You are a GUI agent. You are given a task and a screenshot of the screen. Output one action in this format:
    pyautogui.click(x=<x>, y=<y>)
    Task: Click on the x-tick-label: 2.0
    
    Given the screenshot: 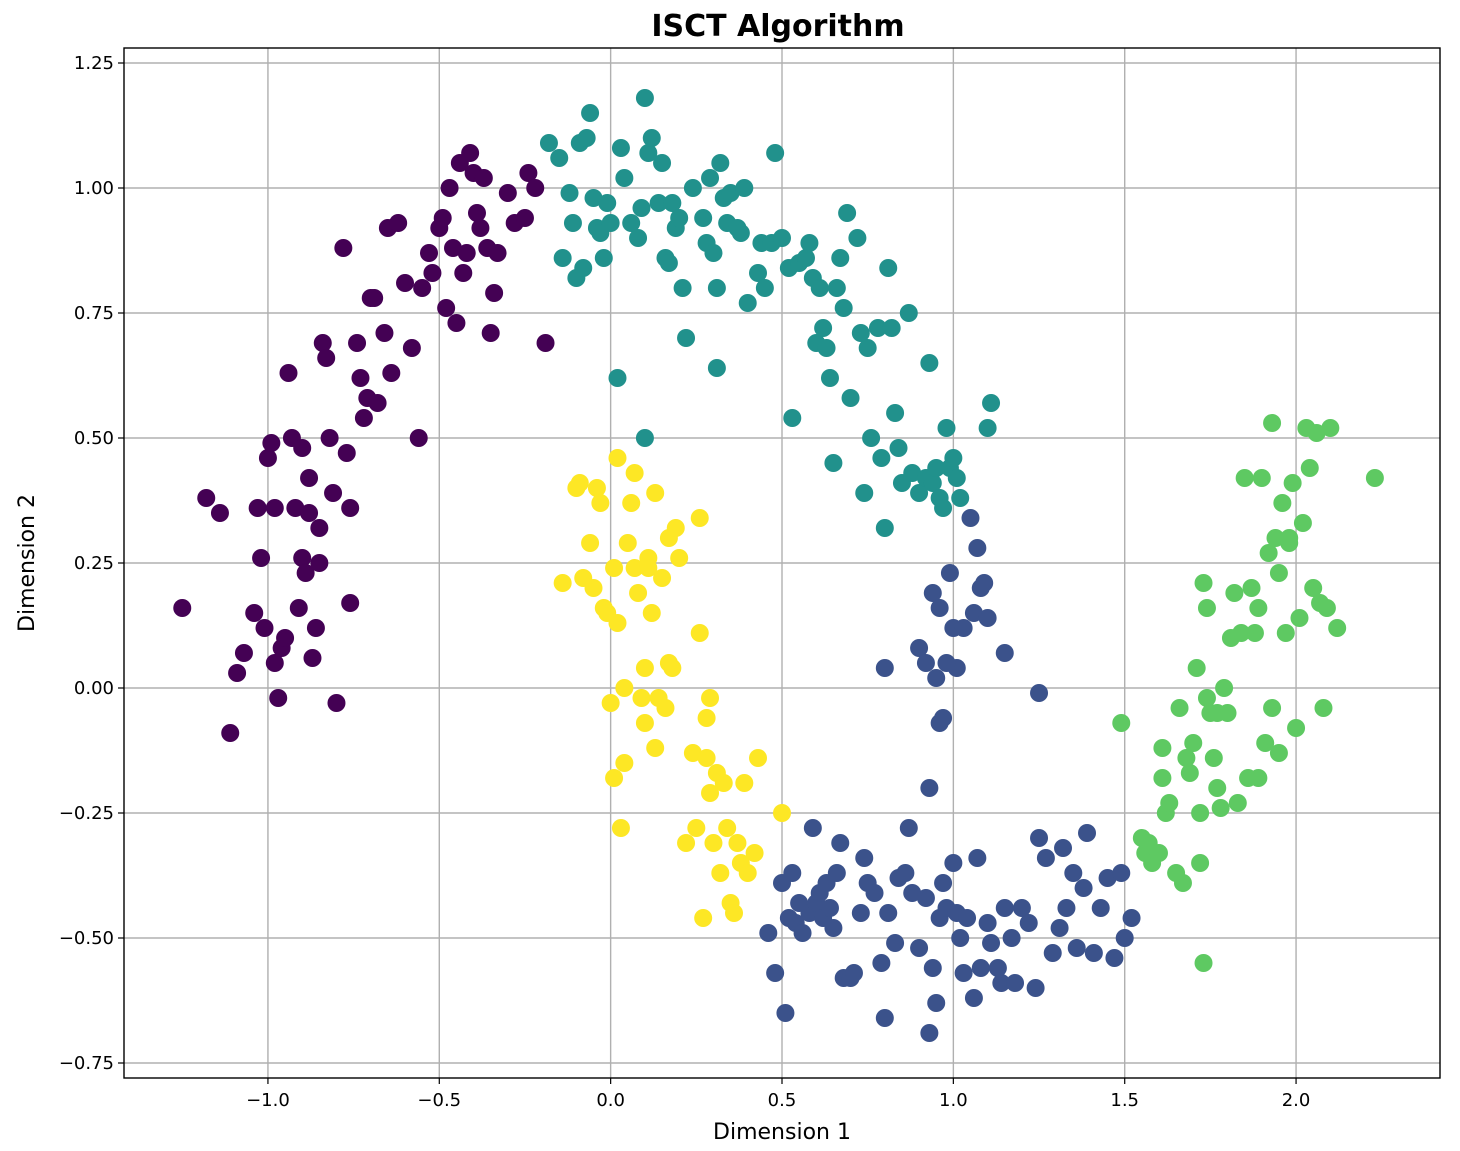 What is the action you would take?
    pyautogui.click(x=1296, y=1100)
    